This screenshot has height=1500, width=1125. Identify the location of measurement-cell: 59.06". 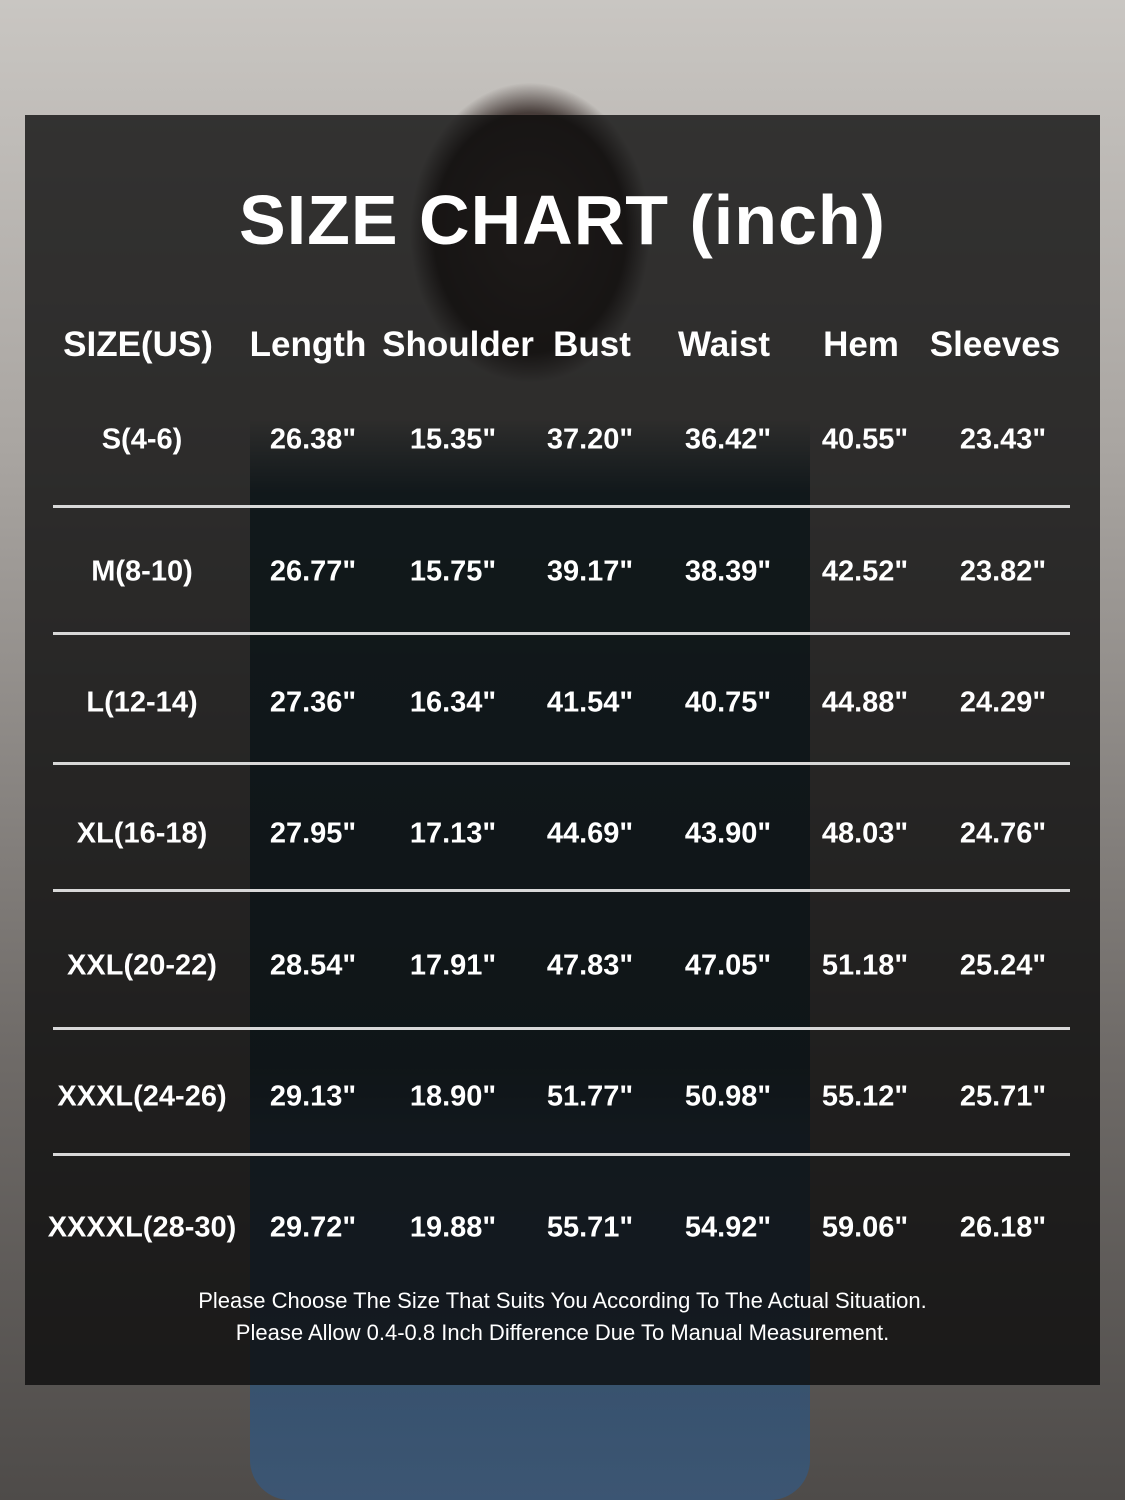
(865, 1227).